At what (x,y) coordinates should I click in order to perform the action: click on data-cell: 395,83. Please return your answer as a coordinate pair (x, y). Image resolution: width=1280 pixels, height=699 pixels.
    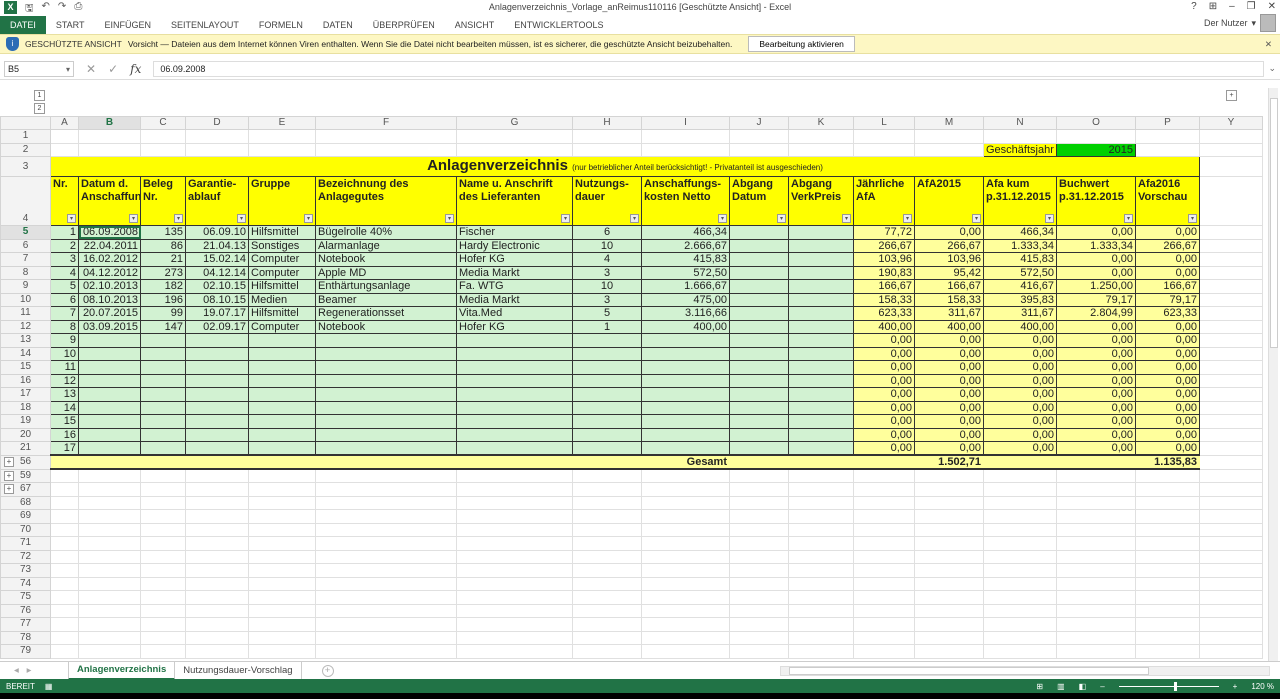
    Looking at the image, I should click on (1020, 299).